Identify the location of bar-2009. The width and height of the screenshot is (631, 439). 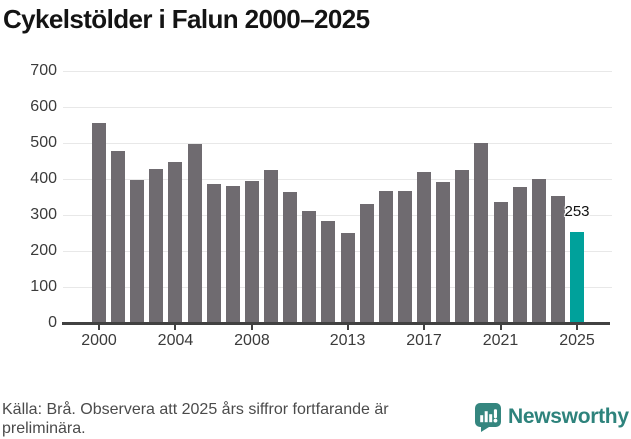
(271, 246).